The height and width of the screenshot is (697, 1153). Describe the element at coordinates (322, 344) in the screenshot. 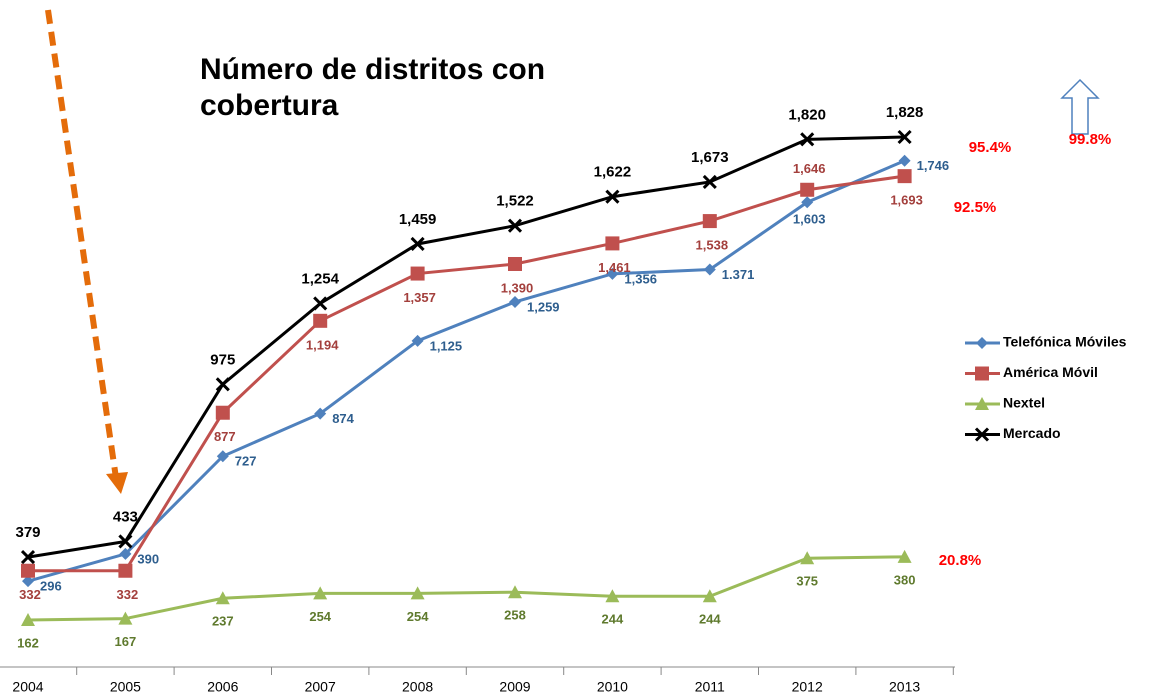

I see `data-label: 1,194` at that location.